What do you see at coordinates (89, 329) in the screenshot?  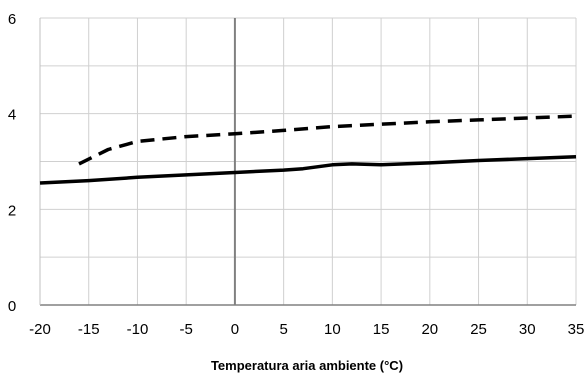 I see `x-tick-label: -15` at bounding box center [89, 329].